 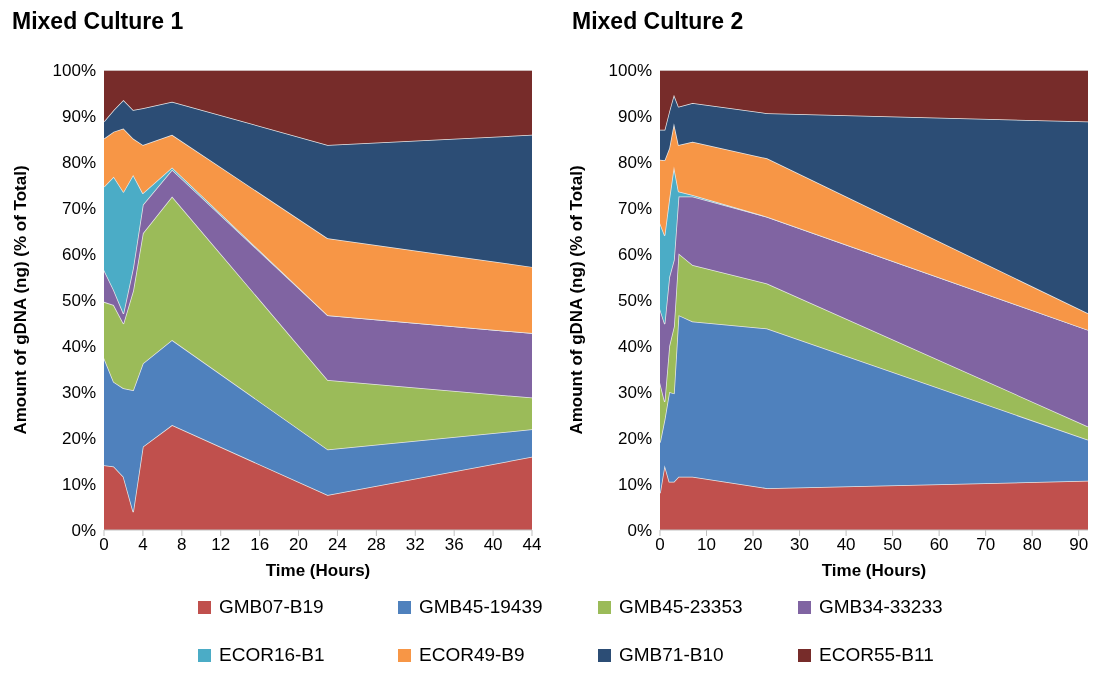 What do you see at coordinates (472, 655) in the screenshot?
I see `legend-label: ECOR49-B9` at bounding box center [472, 655].